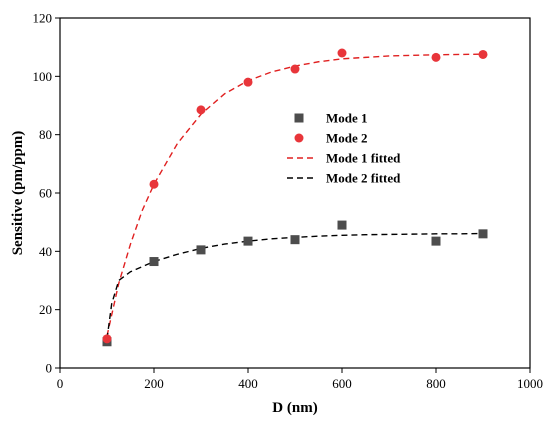 The width and height of the screenshot is (550, 422). Describe the element at coordinates (18, 193) in the screenshot. I see `y-axis-title: Sensitive (pm/ppm)` at that location.